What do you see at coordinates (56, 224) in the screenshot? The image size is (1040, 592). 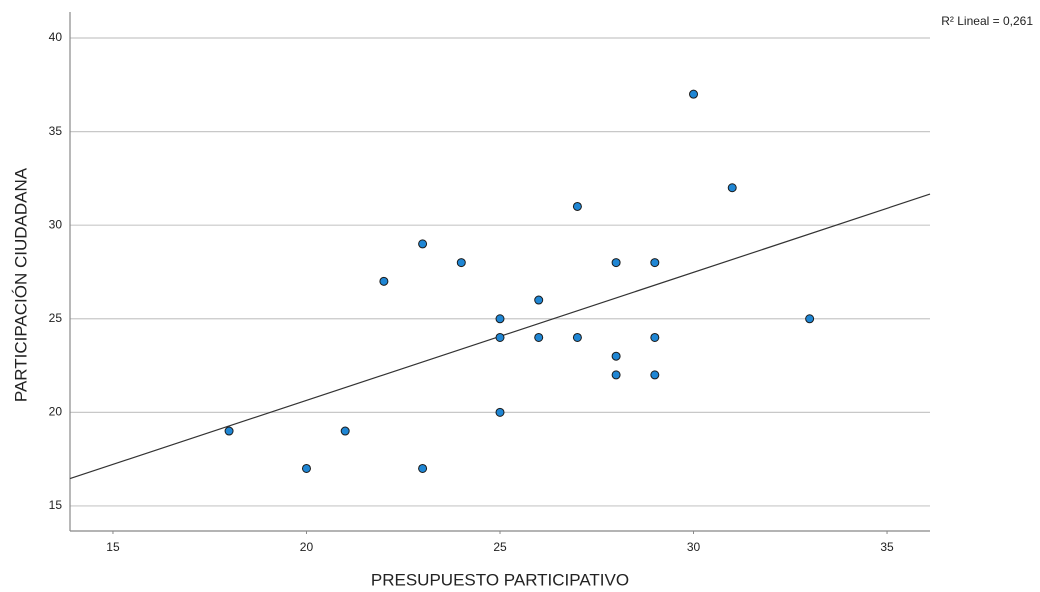 I see `y-tick-label: 30` at bounding box center [56, 224].